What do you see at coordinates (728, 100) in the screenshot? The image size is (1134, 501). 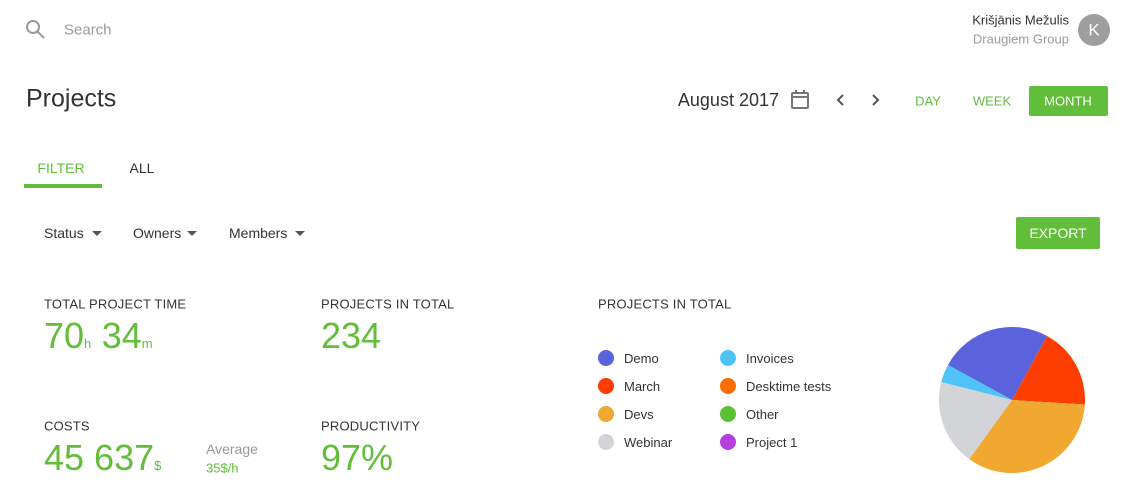 I see `period: August 2017` at bounding box center [728, 100].